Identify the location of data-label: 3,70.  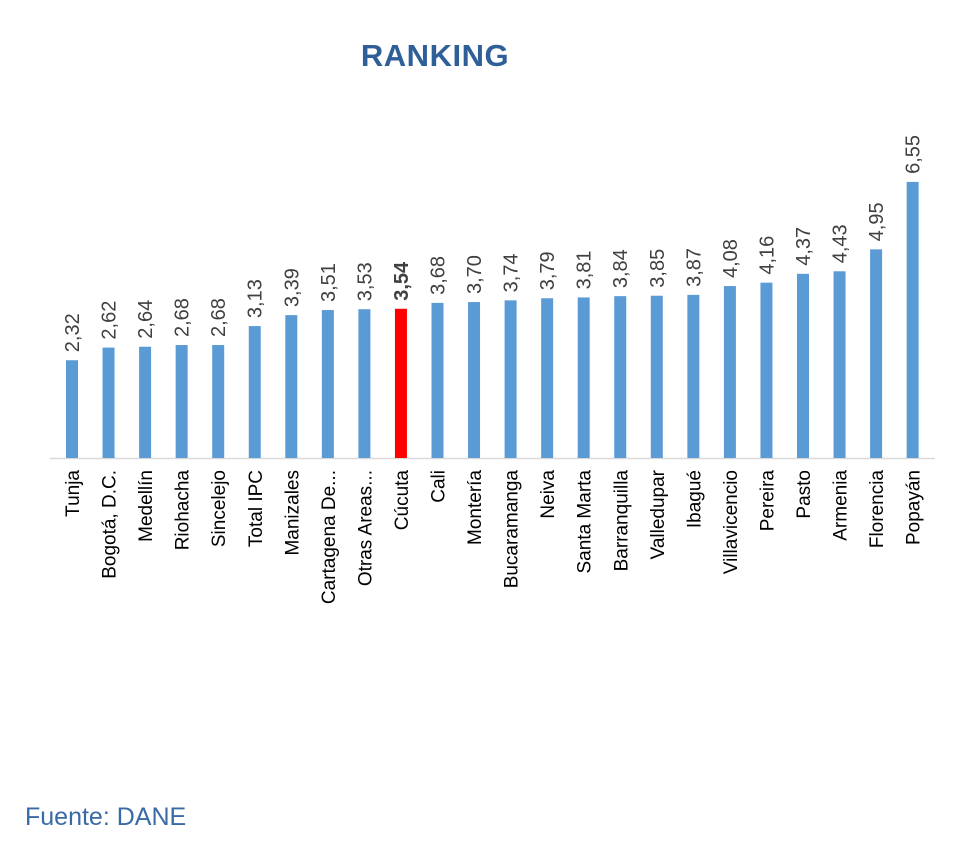
(475, 274).